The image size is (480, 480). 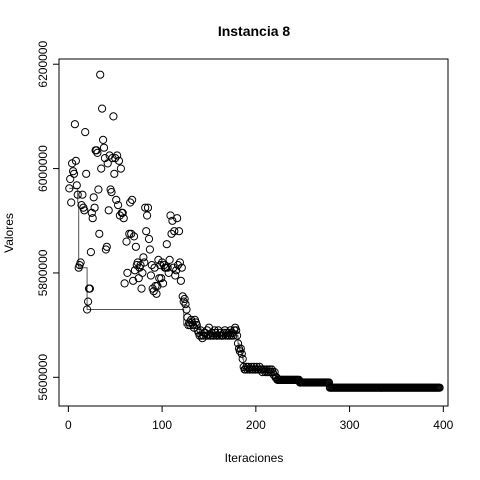 What do you see at coordinates (68, 425) in the screenshot?
I see `x-tick-label: 0` at bounding box center [68, 425].